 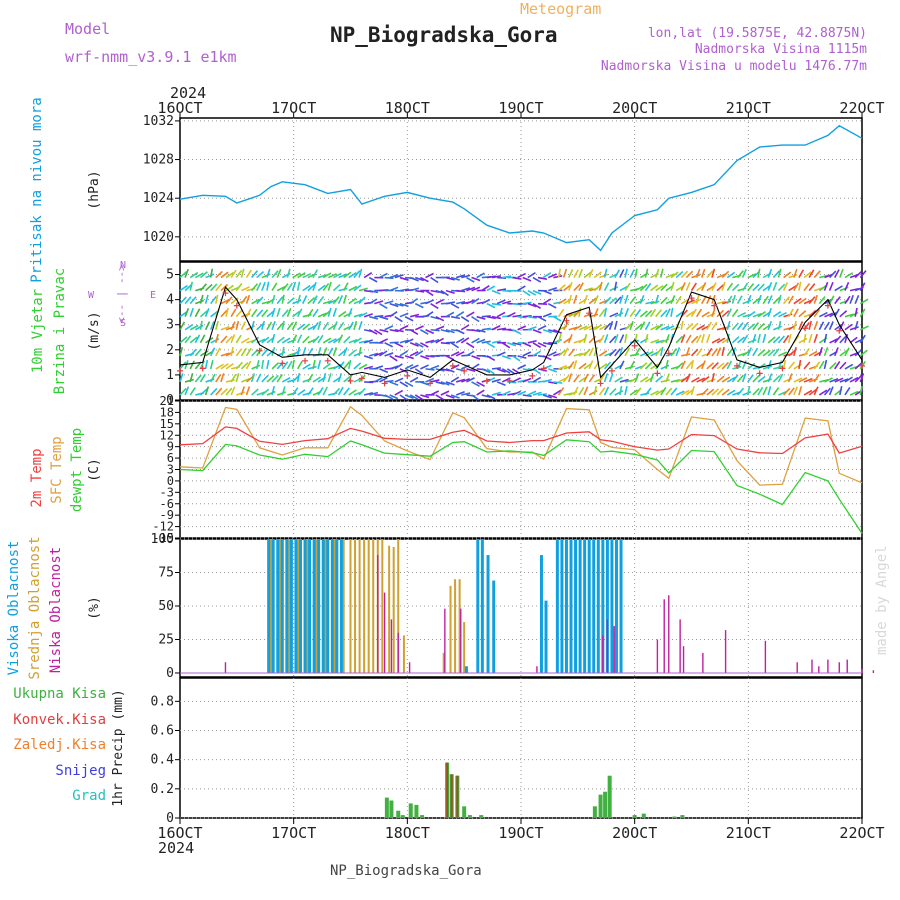 I want to click on footer-station: NP_Biogradska_Gora, so click(x=406, y=871).